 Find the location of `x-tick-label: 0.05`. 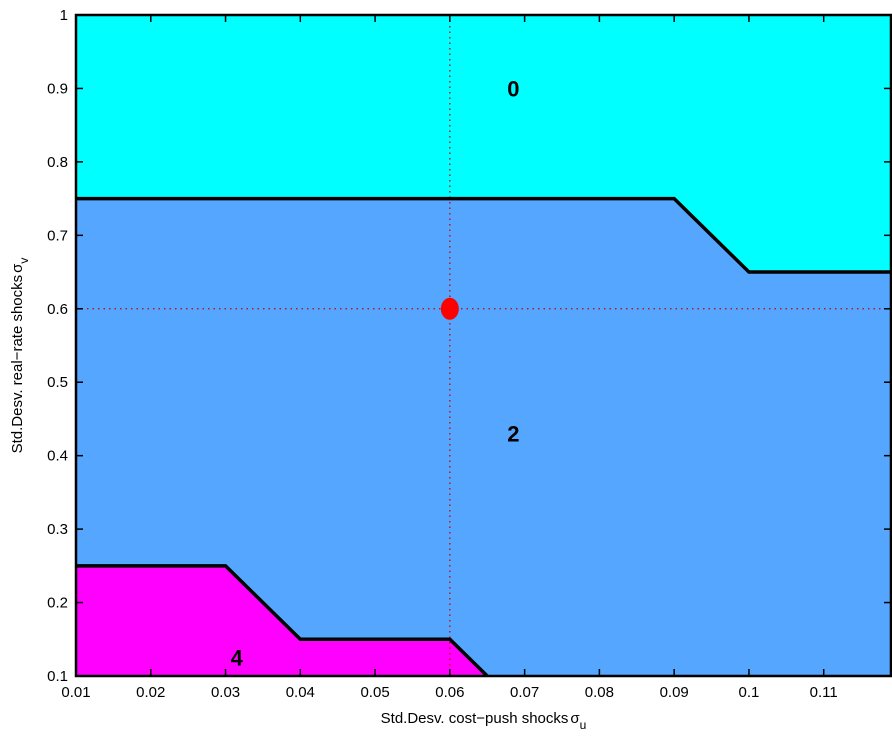

x-tick-label: 0.05 is located at coordinates (374, 692).